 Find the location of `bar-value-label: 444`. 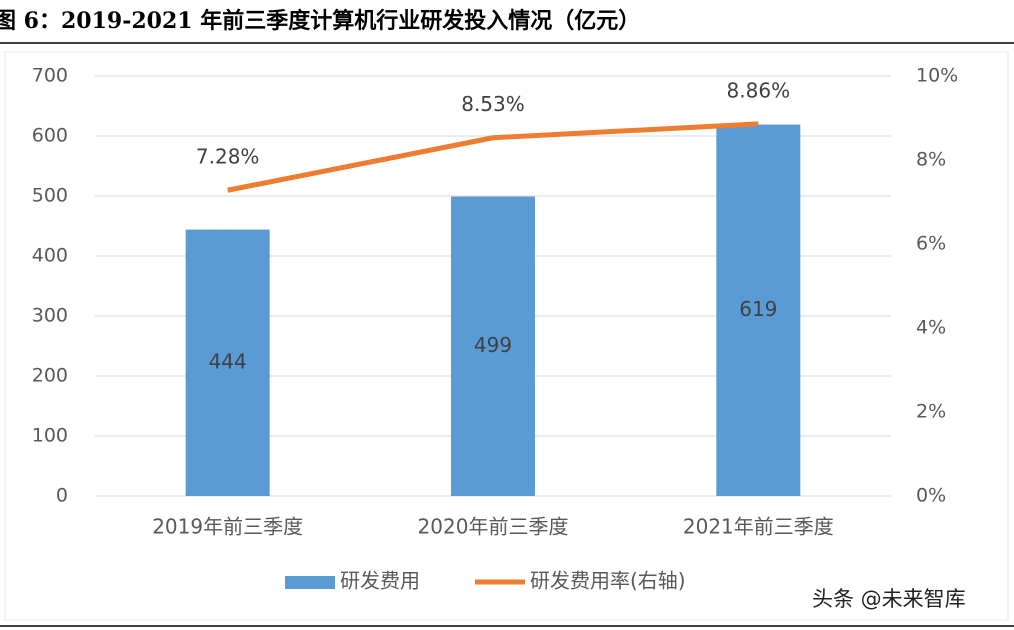

bar-value-label: 444 is located at coordinates (228, 361).